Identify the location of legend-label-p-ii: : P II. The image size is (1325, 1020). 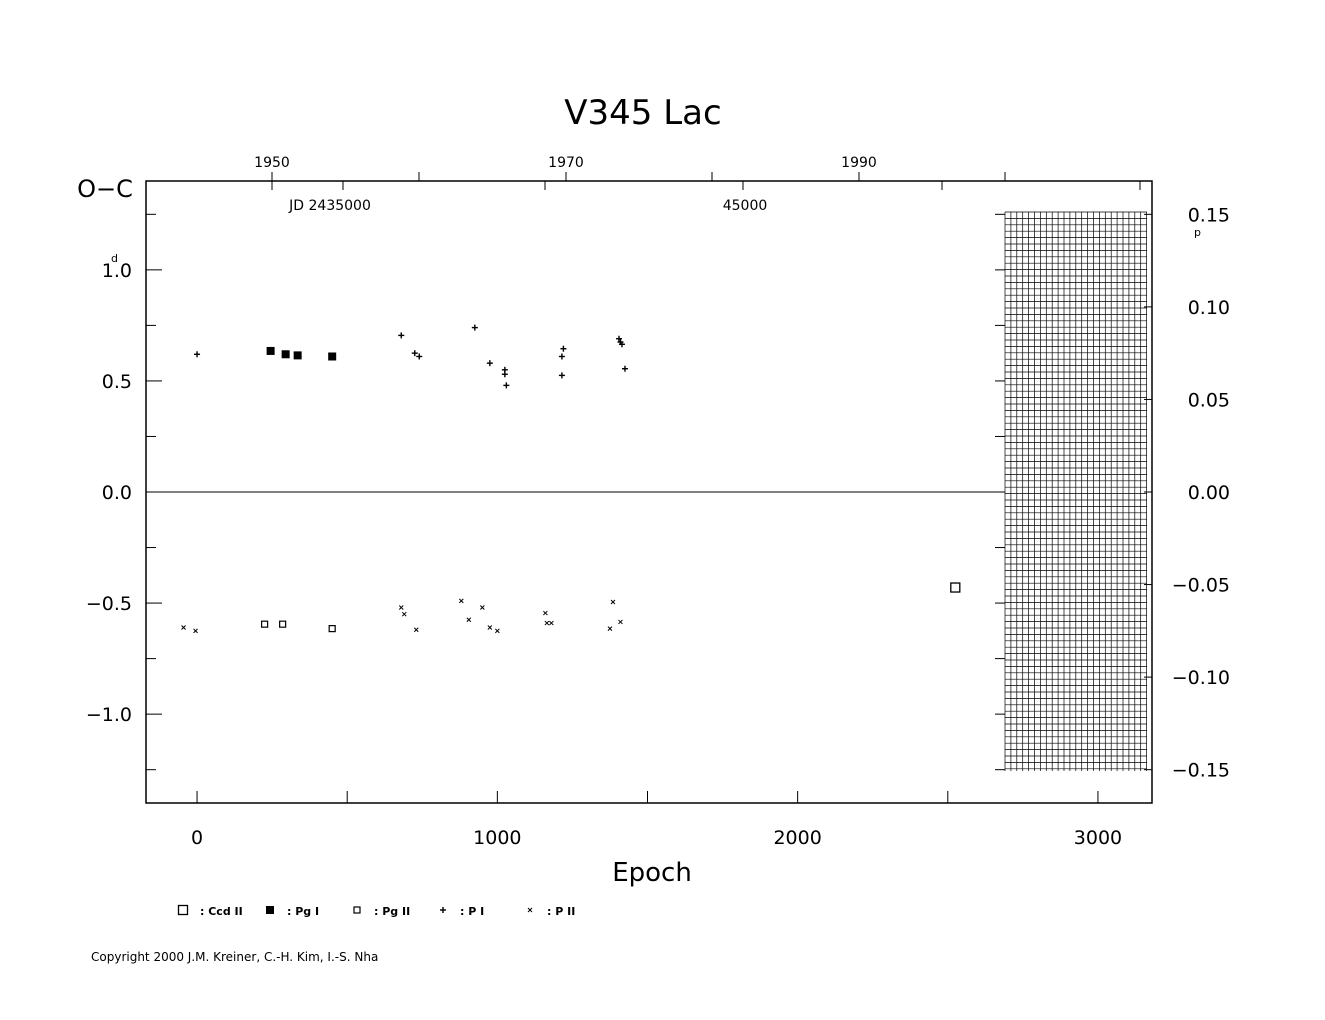
(561, 911).